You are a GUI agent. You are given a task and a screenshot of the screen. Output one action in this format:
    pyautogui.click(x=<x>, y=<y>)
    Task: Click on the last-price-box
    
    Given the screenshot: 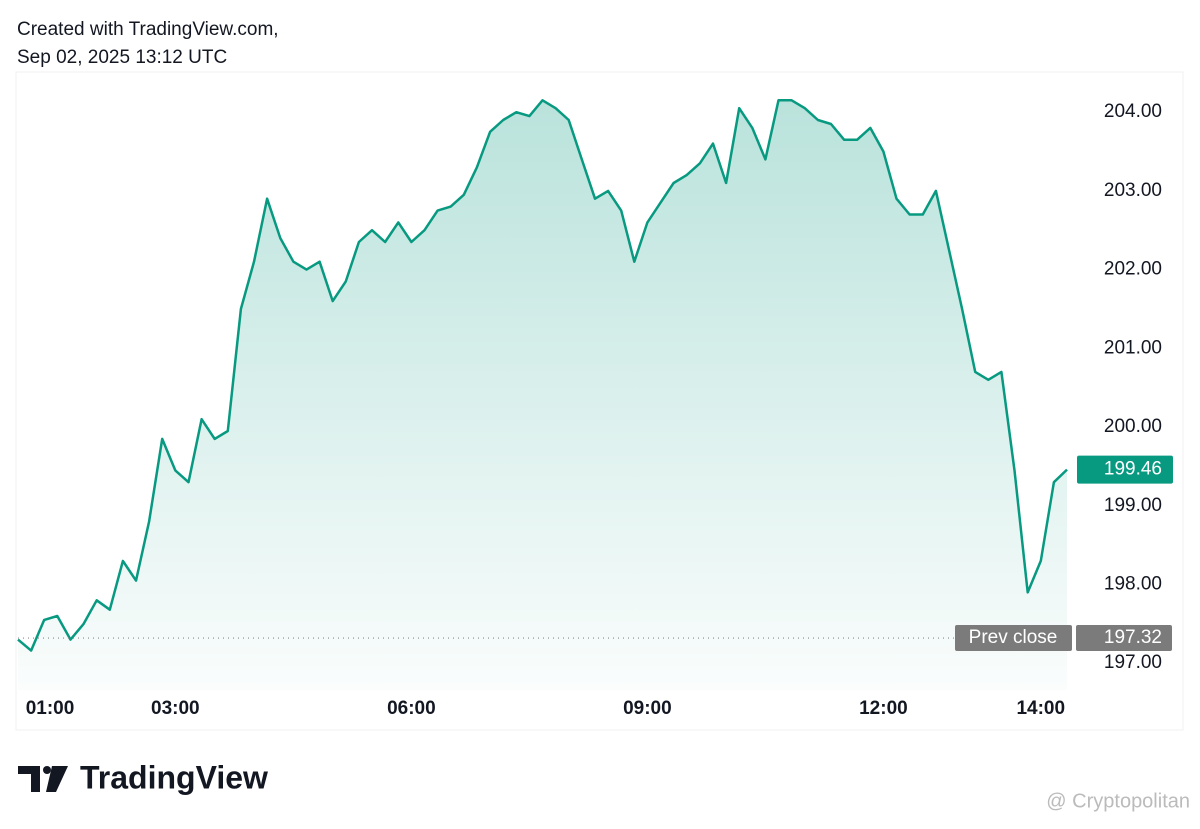 What is the action you would take?
    pyautogui.click(x=1125, y=469)
    